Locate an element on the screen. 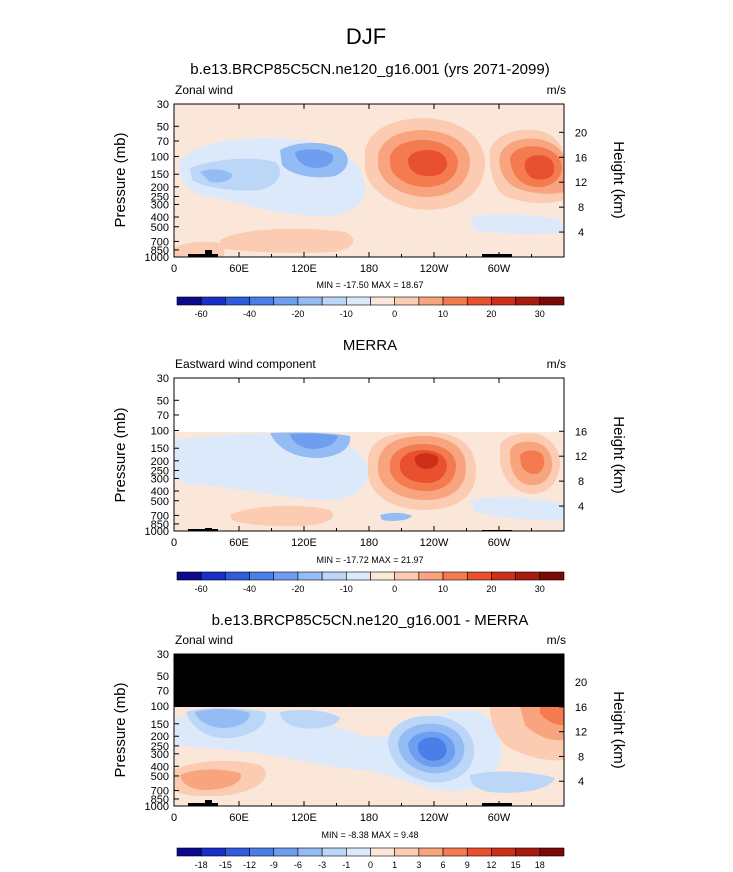  x-tick-label: 180 is located at coordinates (369, 543).